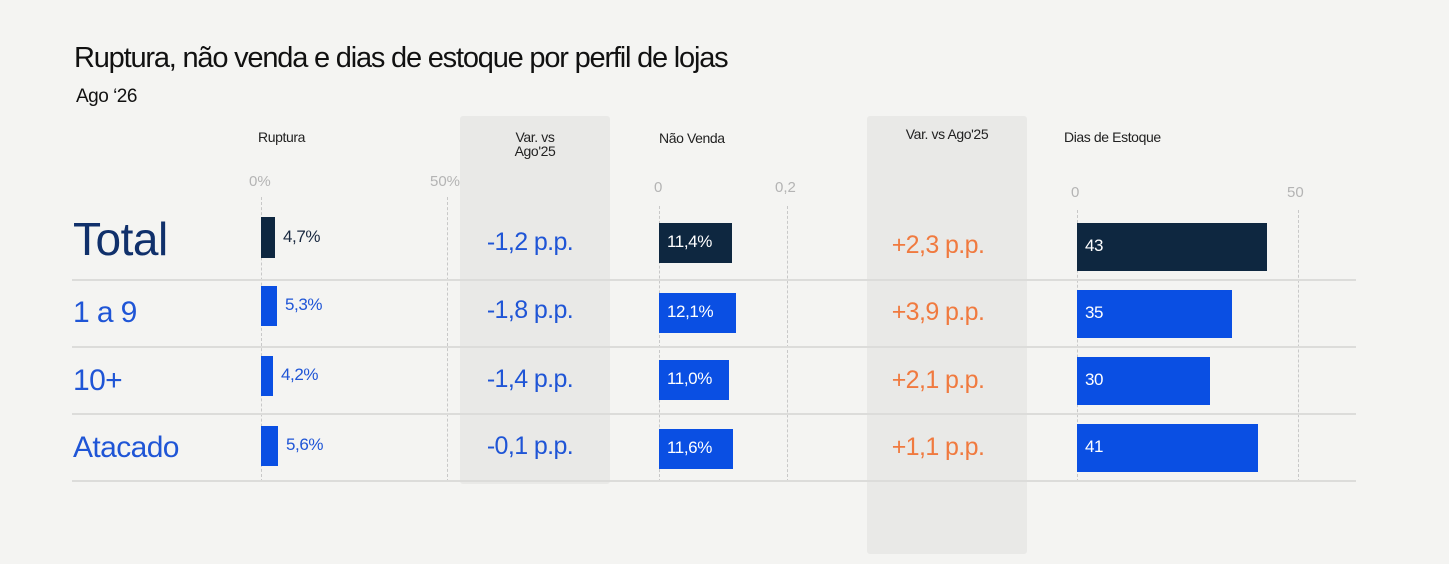  Describe the element at coordinates (1143, 381) in the screenshot. I see `dias-estoque-bar-10plus` at that location.